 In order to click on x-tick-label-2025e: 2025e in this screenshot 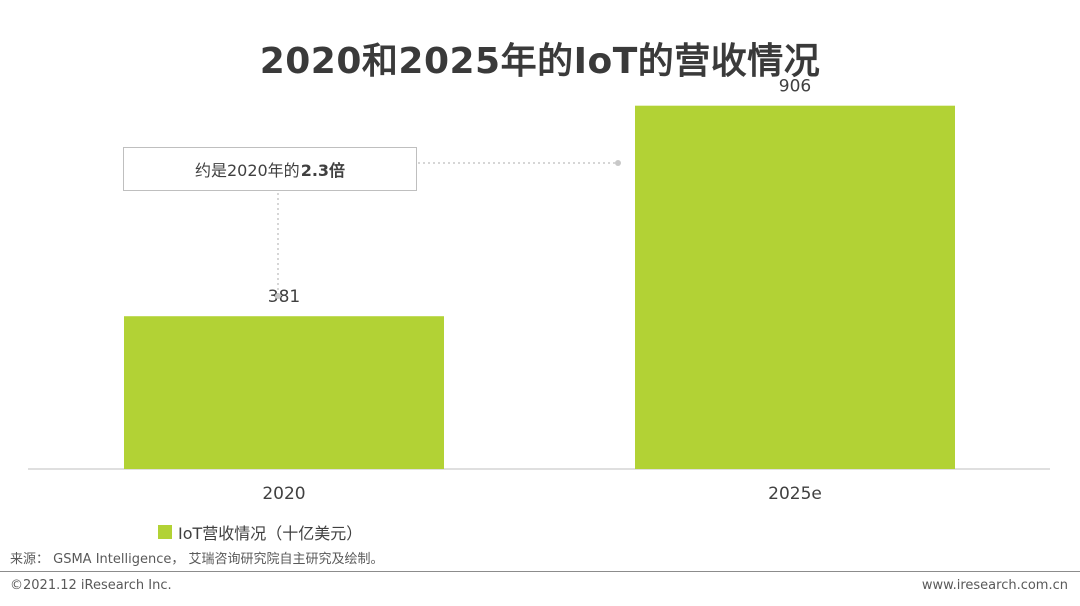, I will do `click(795, 494)`.